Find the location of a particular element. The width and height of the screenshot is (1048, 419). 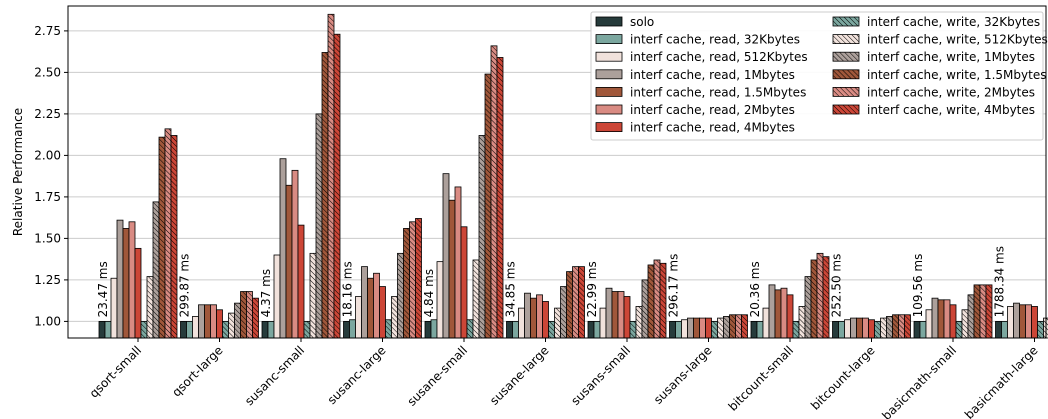

solo-label: 23.47 ms is located at coordinates (103, 289).